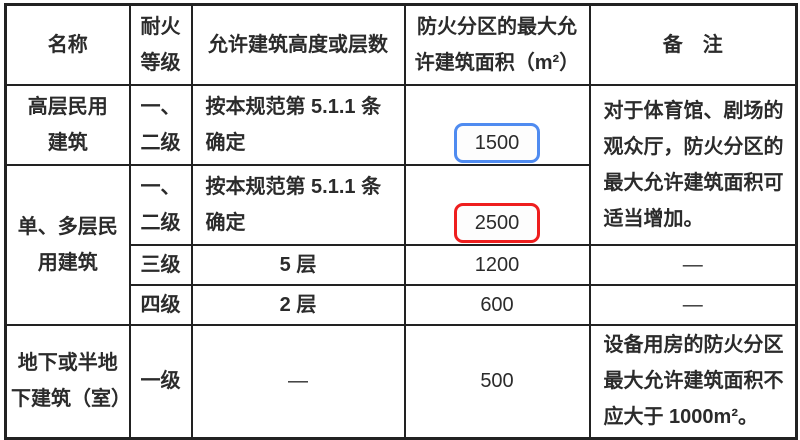  I want to click on header-cell-remark: 备 注, so click(693, 44).